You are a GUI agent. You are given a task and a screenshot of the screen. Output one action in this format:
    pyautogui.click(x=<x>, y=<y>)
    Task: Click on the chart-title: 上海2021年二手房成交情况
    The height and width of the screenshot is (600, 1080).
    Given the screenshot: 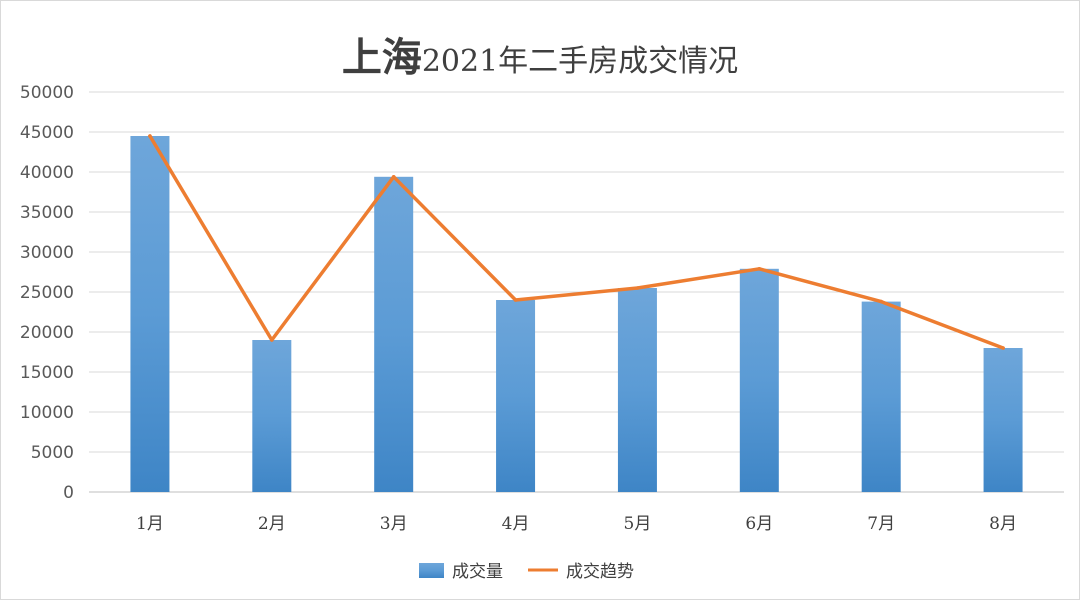 What is the action you would take?
    pyautogui.click(x=540, y=57)
    